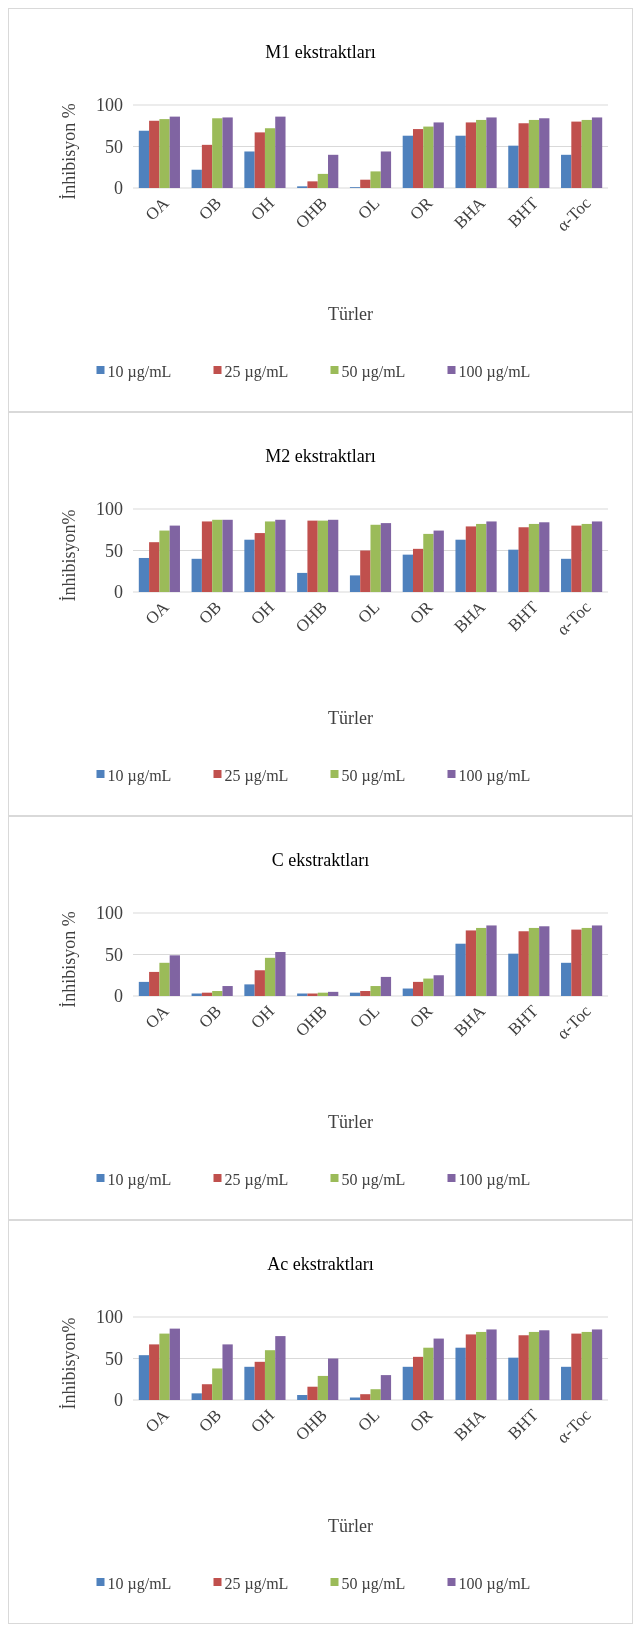  I want to click on x-tick-label: OB, so click(210, 612).